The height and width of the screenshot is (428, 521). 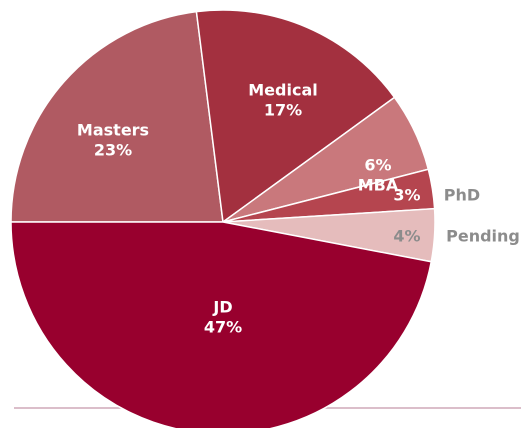 What do you see at coordinates (377, 165) in the screenshot?
I see `slice-value-label: 6%` at bounding box center [377, 165].